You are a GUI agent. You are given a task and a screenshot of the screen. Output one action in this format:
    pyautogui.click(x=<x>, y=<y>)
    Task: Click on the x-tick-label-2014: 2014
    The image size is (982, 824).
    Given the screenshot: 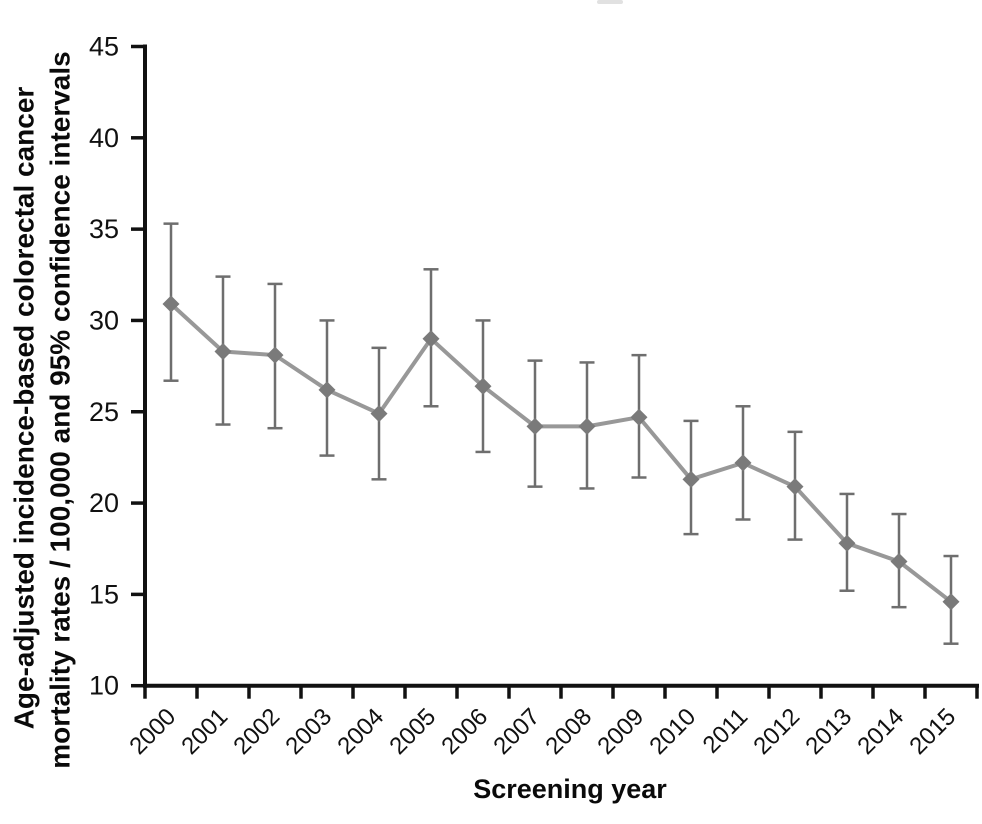 What is the action you would take?
    pyautogui.click(x=880, y=731)
    